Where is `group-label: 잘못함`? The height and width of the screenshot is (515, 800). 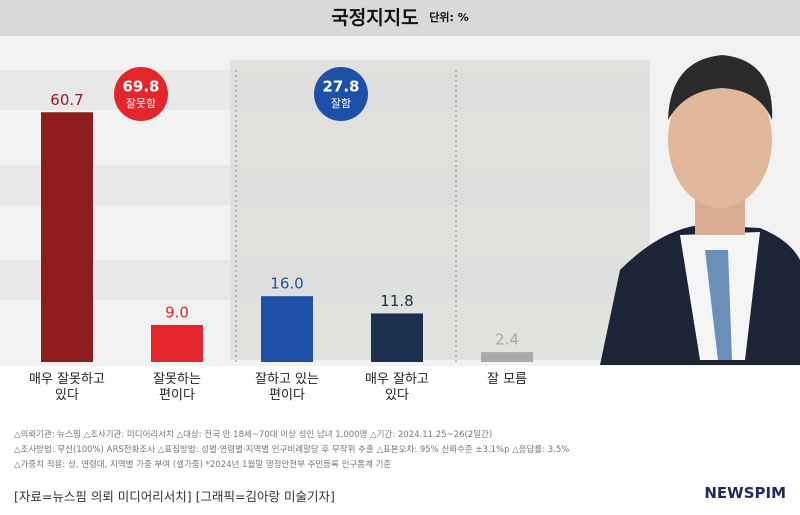 group-label: 잘못함 is located at coordinates (141, 103).